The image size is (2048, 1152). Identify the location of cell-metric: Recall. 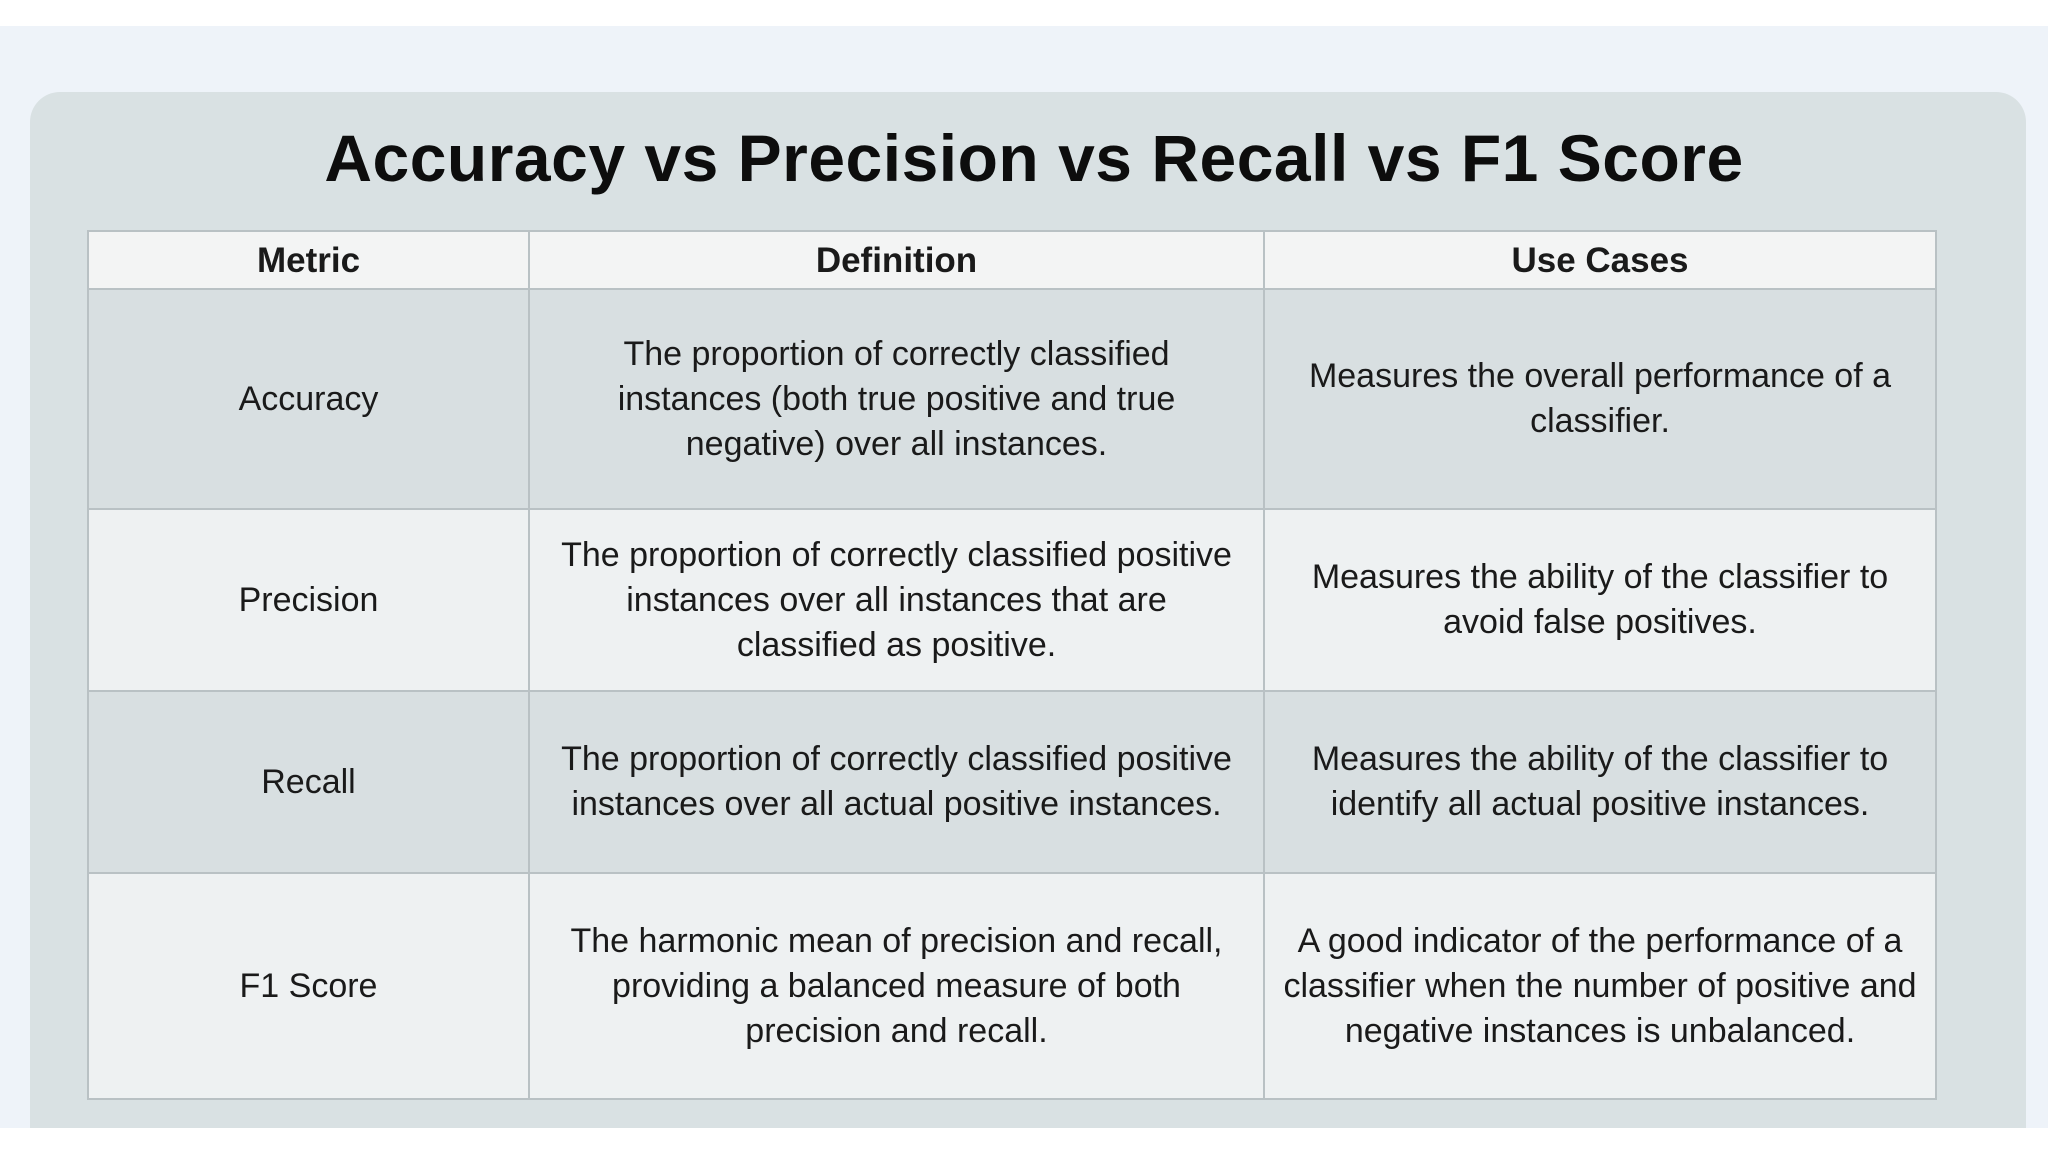
(308, 782).